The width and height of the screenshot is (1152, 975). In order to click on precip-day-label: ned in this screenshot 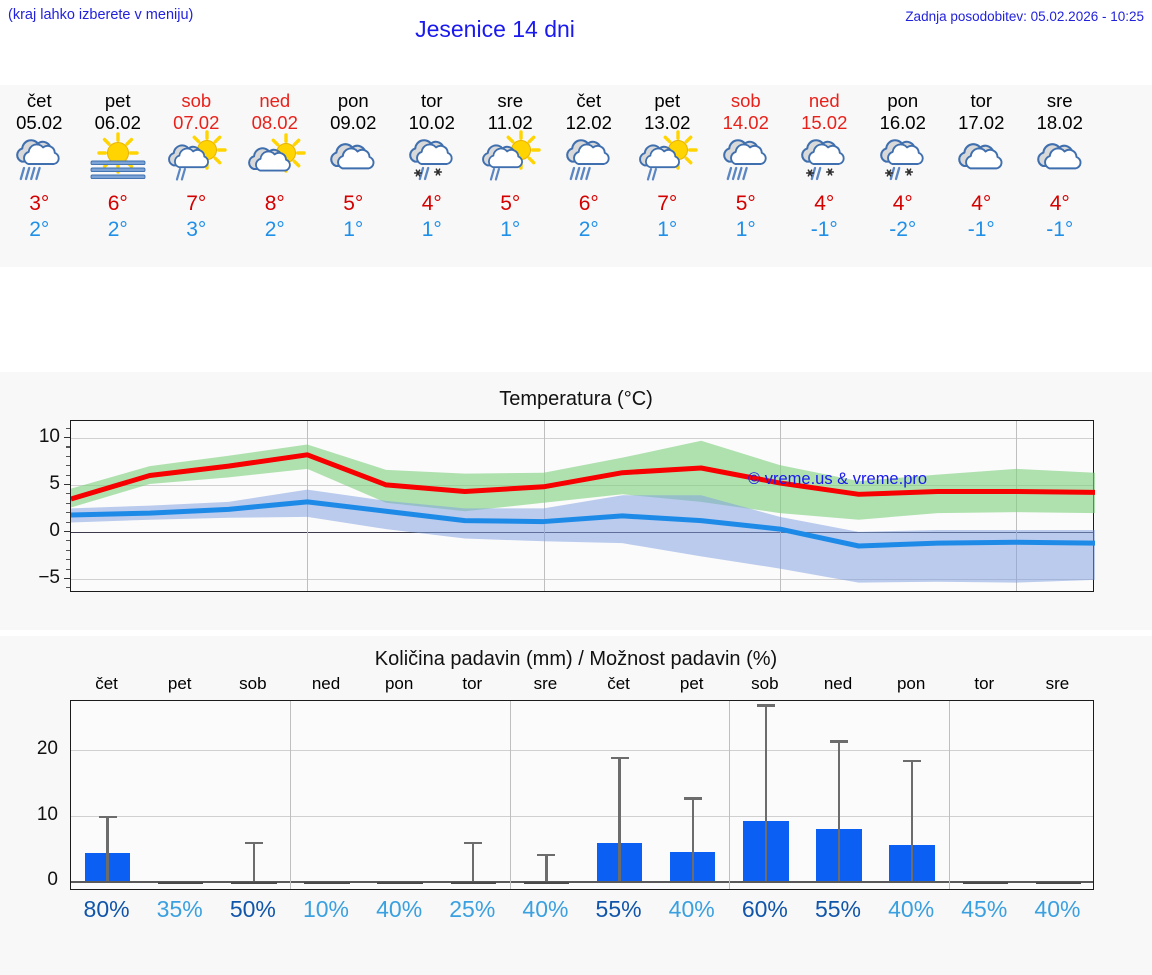, I will do `click(838, 683)`.